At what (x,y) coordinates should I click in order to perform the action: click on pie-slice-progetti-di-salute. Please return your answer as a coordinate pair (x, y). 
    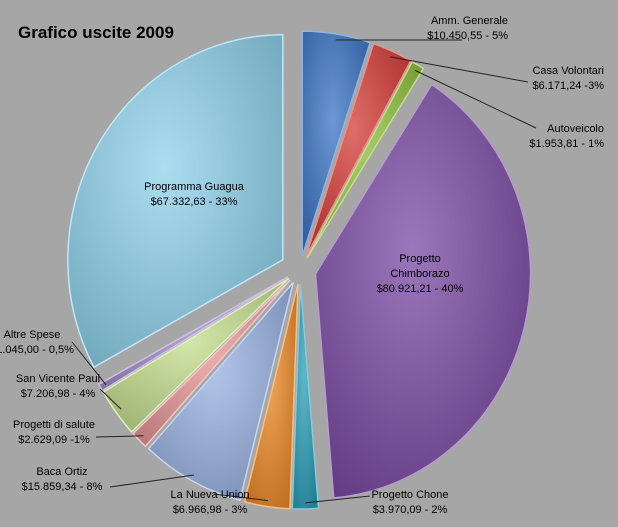
    Looking at the image, I should click on (211, 363).